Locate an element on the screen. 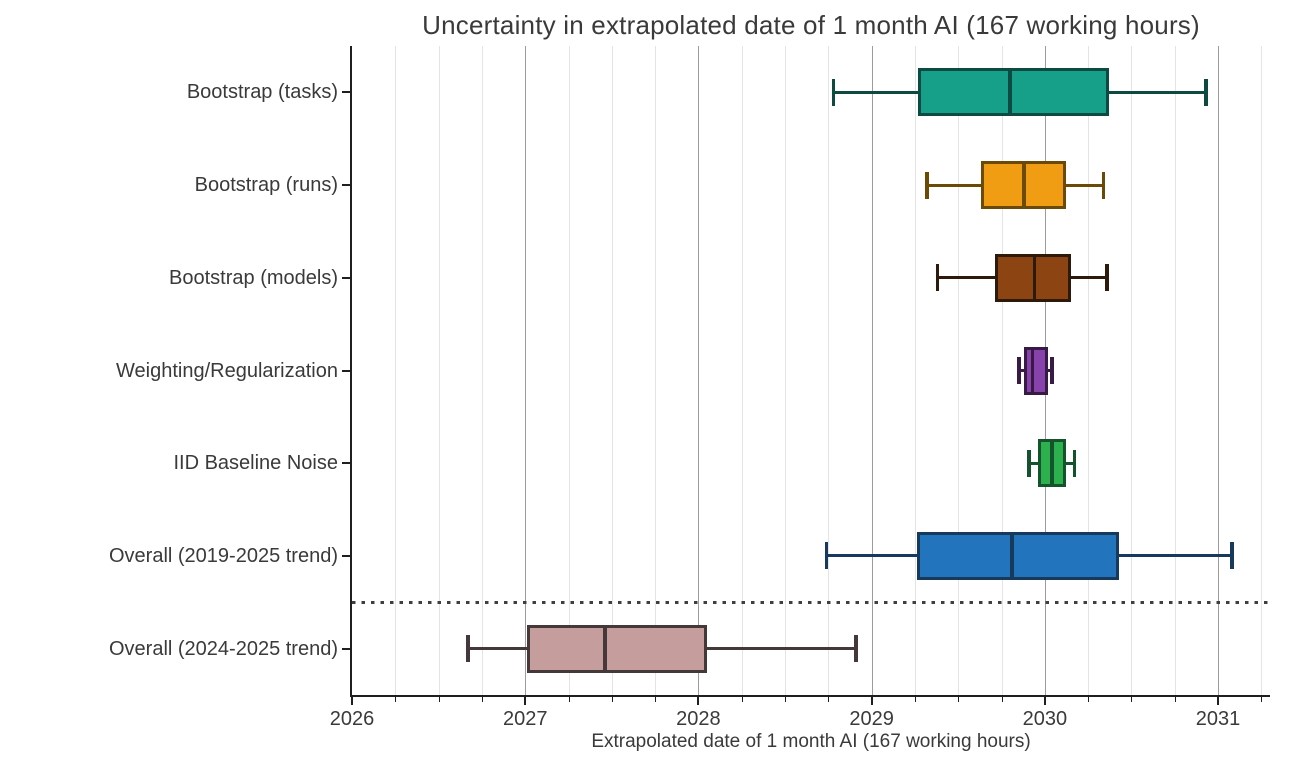  whisker-cap-high-bootstrap-tasks is located at coordinates (1206, 92).